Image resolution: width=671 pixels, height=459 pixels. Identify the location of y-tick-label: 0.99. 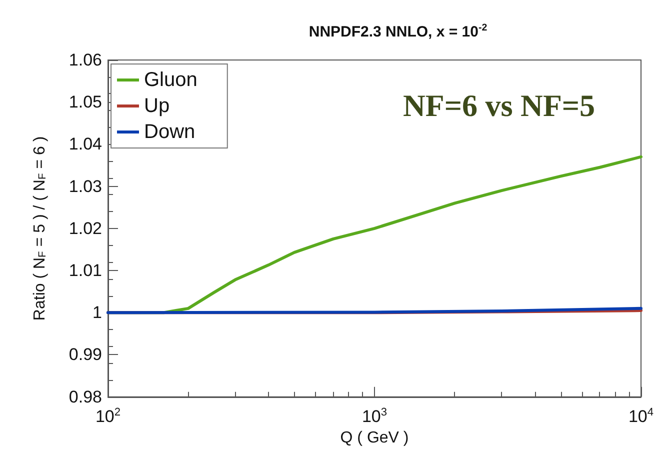
(85, 354).